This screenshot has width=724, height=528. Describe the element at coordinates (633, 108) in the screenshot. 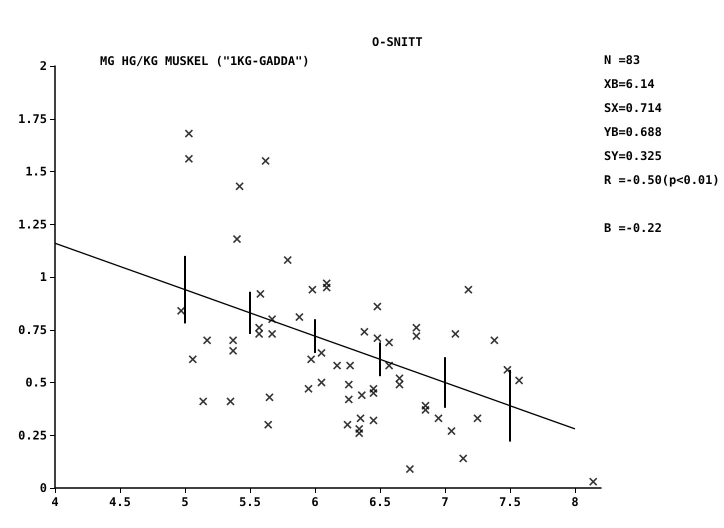

I see `text: SX=0.714` at that location.